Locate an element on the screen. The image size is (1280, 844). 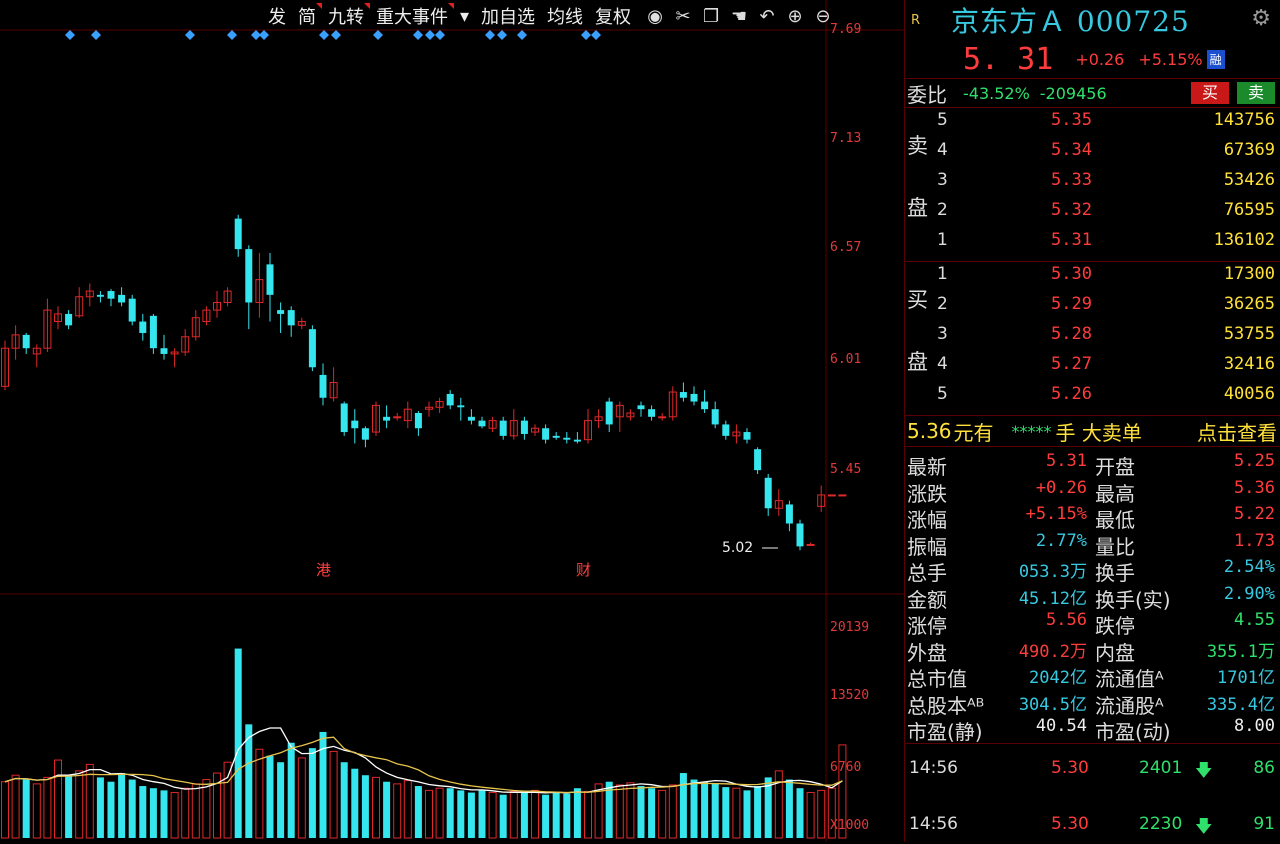
event-label-gang: 港 is located at coordinates (324, 570).